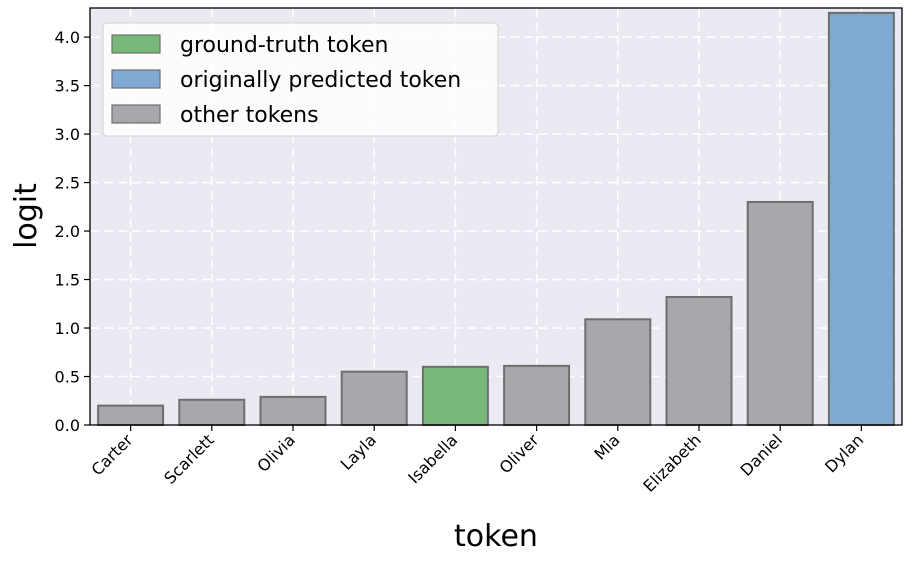 This screenshot has width=914, height=565. Describe the element at coordinates (358, 451) in the screenshot. I see `x-tick-label: Layla` at that location.